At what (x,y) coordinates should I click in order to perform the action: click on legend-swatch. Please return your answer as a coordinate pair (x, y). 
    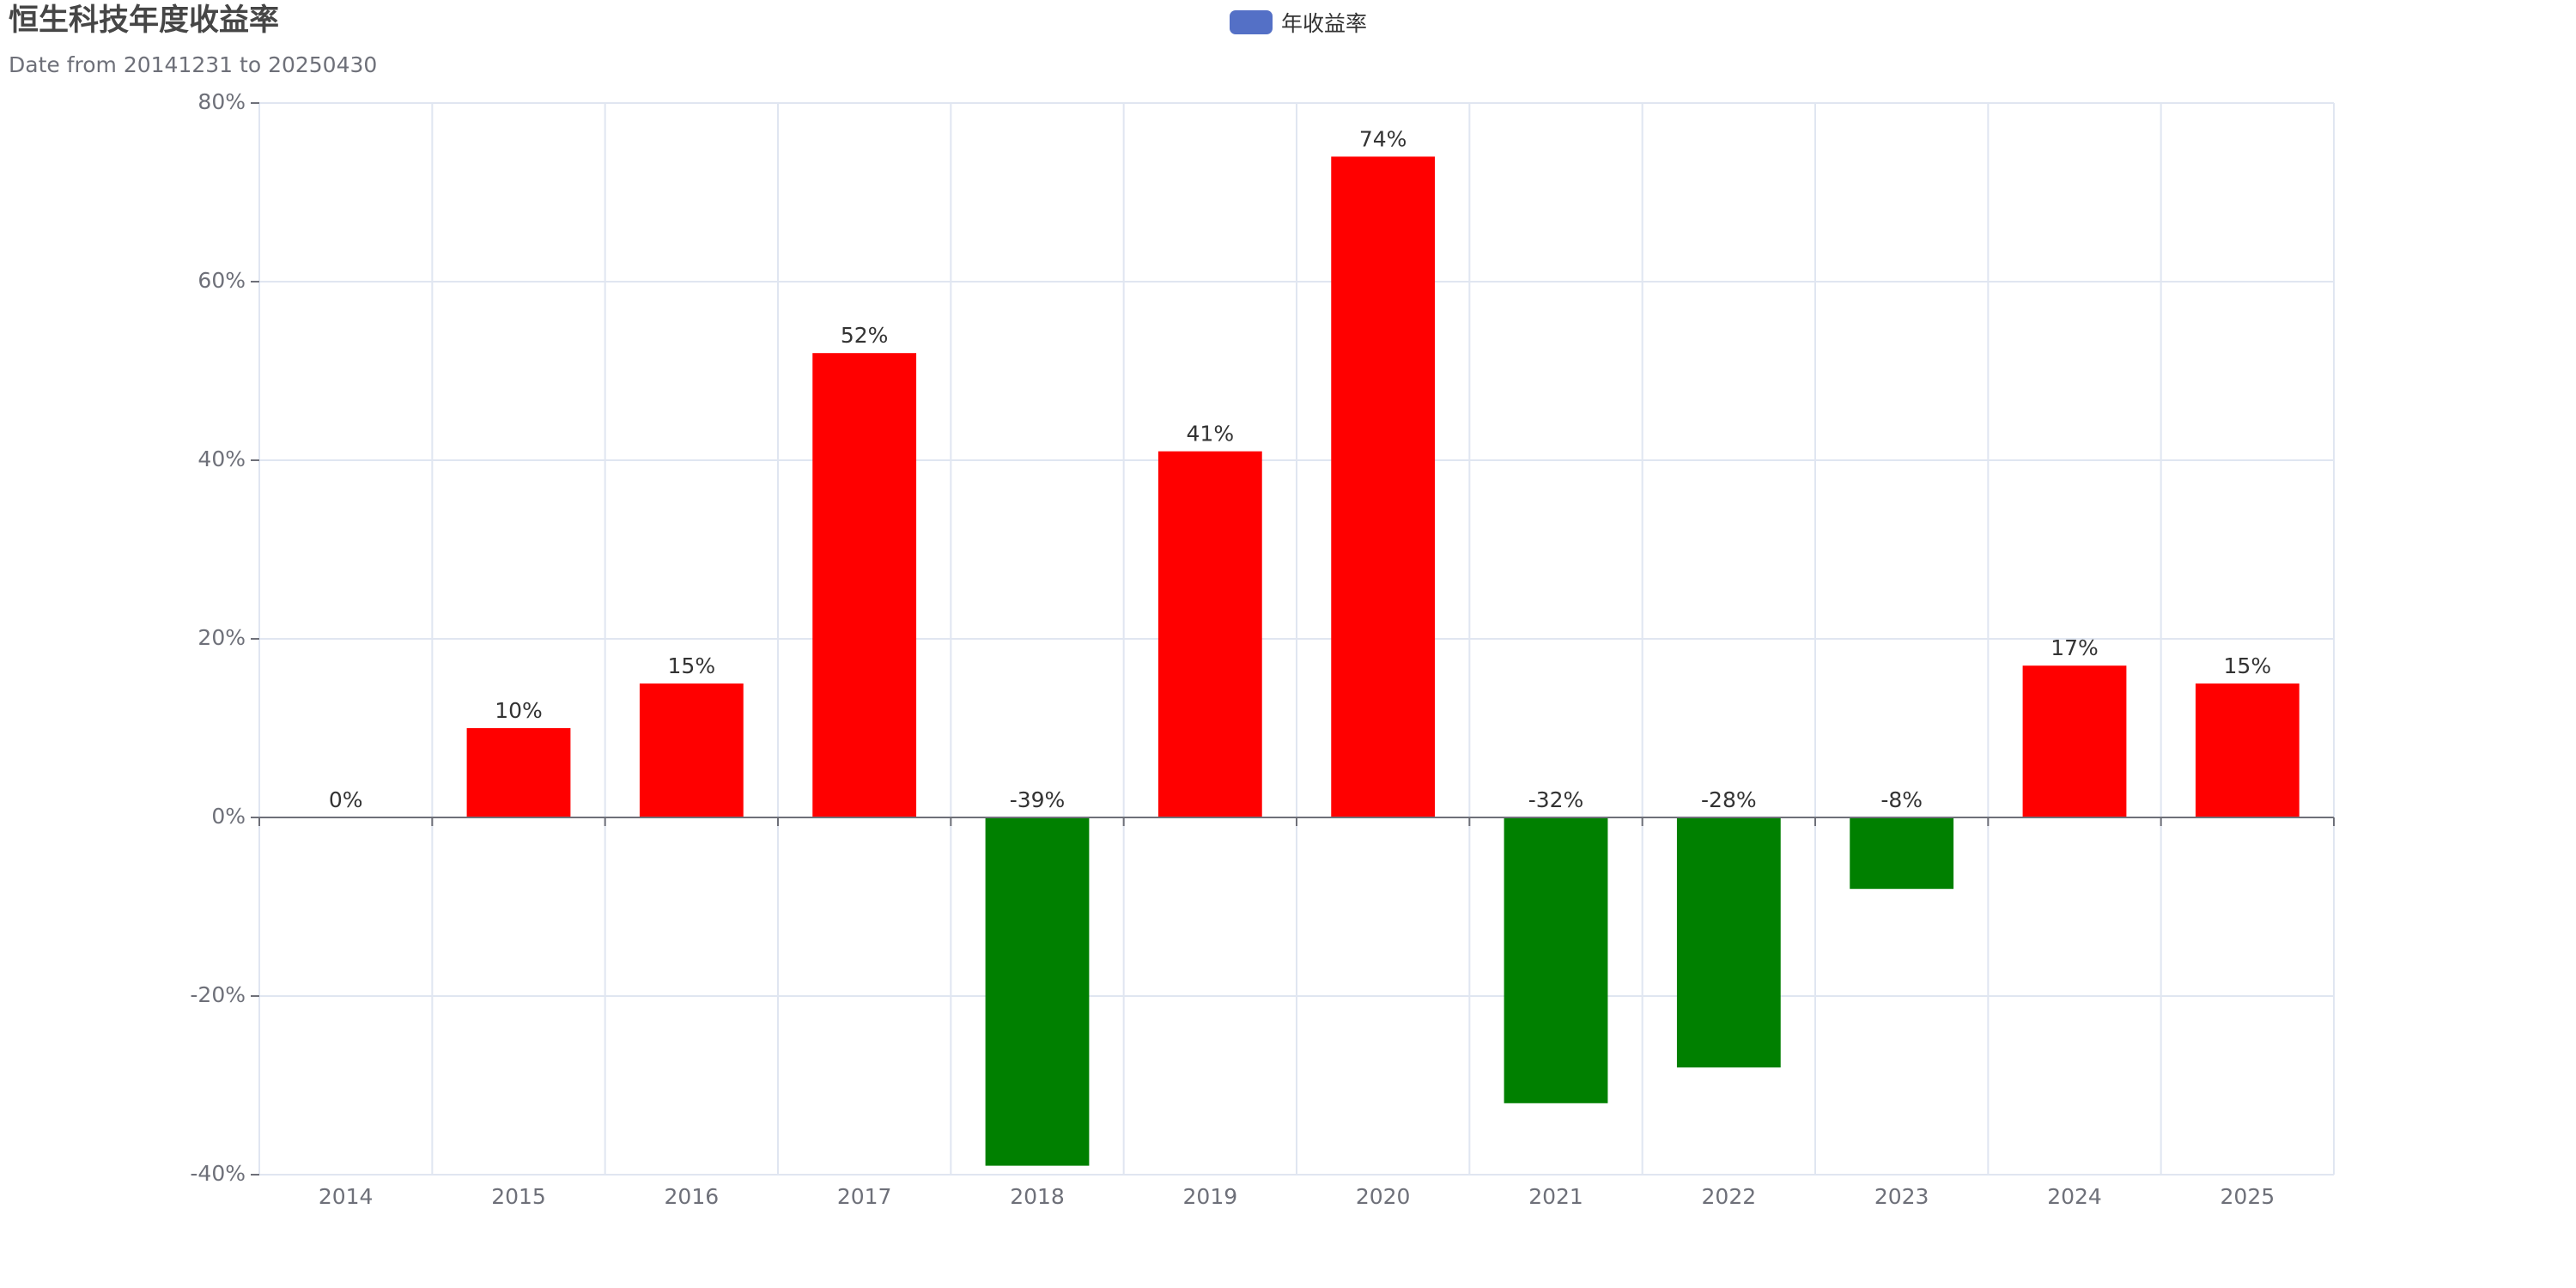
    Looking at the image, I should click on (1251, 22).